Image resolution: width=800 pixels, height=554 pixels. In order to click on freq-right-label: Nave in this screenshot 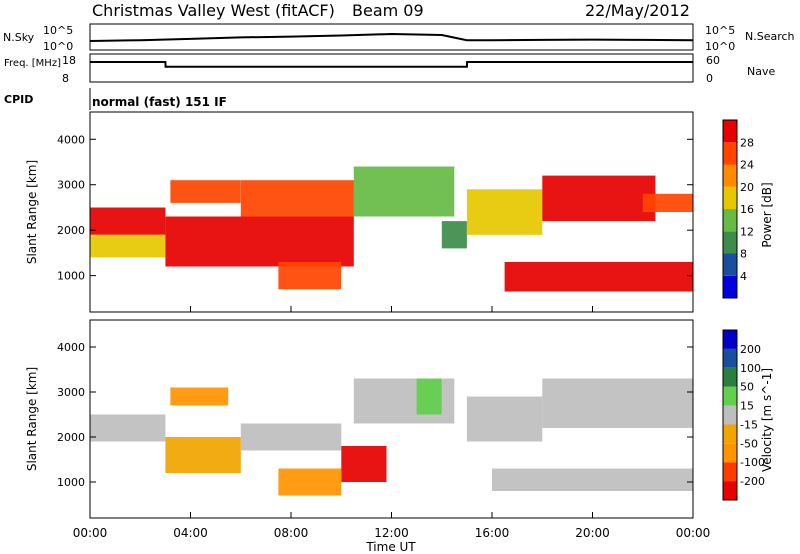, I will do `click(761, 71)`.